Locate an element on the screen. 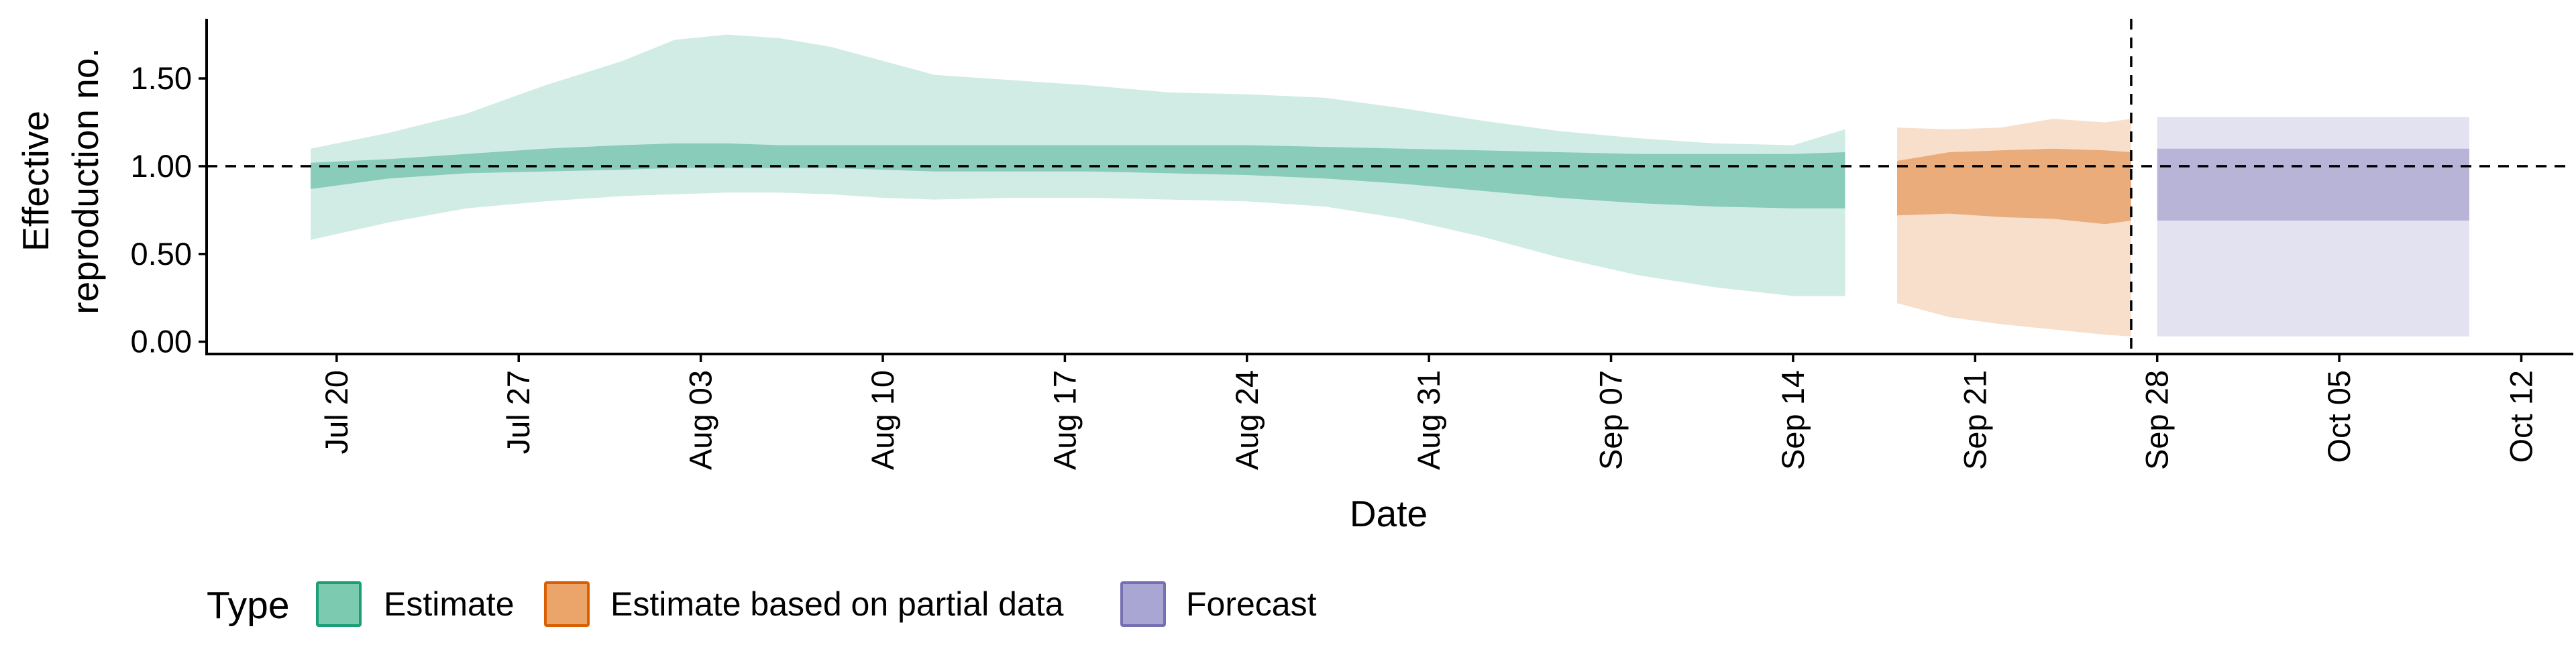 The image size is (2576, 647). legend-item-estimate: Estimate is located at coordinates (415, 604).